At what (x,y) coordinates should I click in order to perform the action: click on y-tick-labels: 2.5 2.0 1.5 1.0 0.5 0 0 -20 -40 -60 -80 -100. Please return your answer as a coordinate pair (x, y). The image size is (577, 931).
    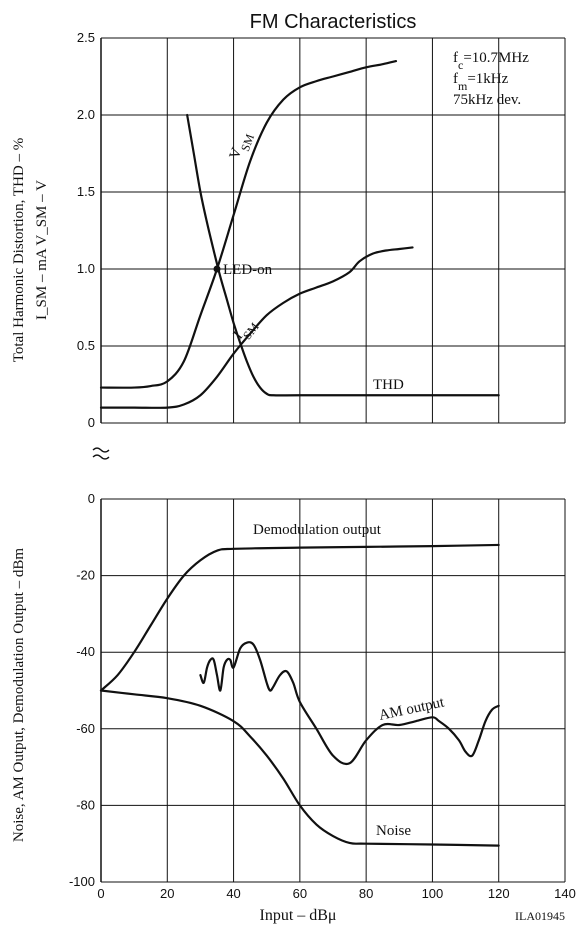
    Looking at the image, I should click on (82, 459).